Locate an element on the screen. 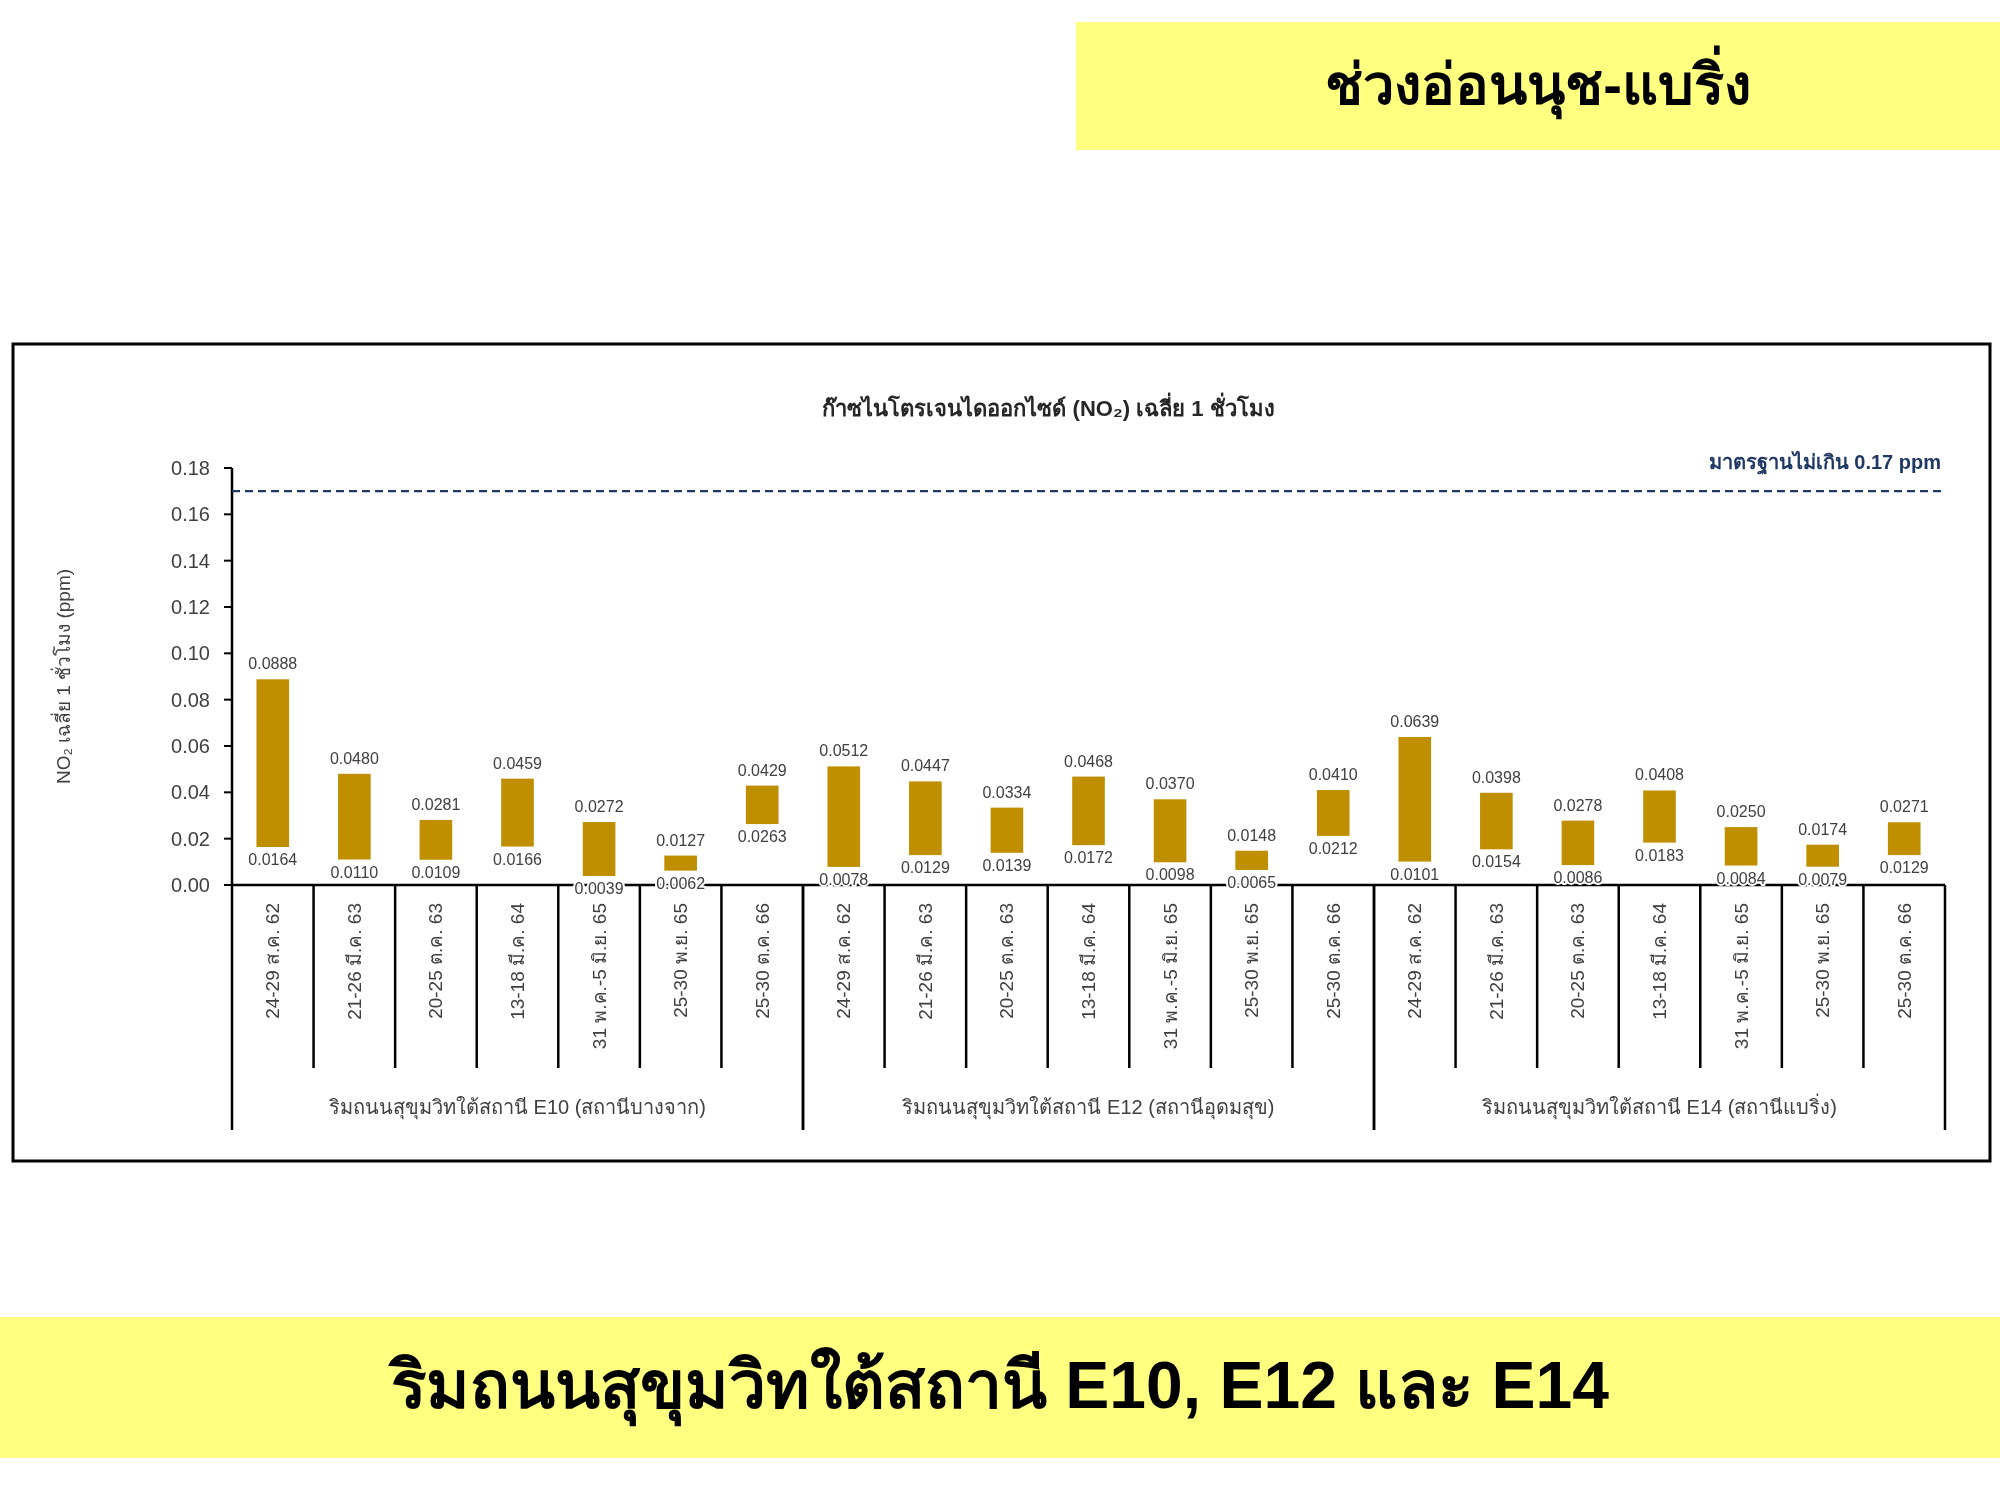 The height and width of the screenshot is (1500, 2000). text: ริมถนนสุขุมวิทใต้สถานี E10, E12 และ E14 is located at coordinates (999, 1386).